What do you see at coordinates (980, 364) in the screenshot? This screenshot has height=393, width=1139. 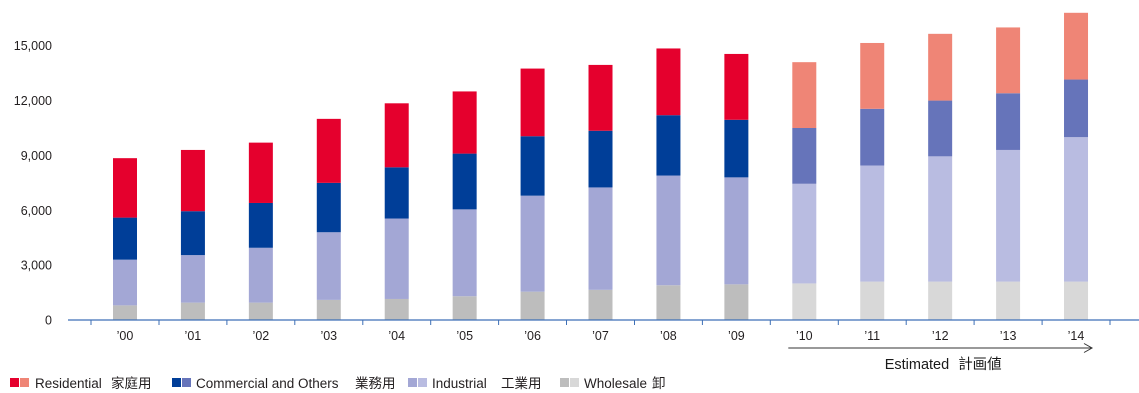 I see `estimated-label-ja: 計画値` at bounding box center [980, 364].